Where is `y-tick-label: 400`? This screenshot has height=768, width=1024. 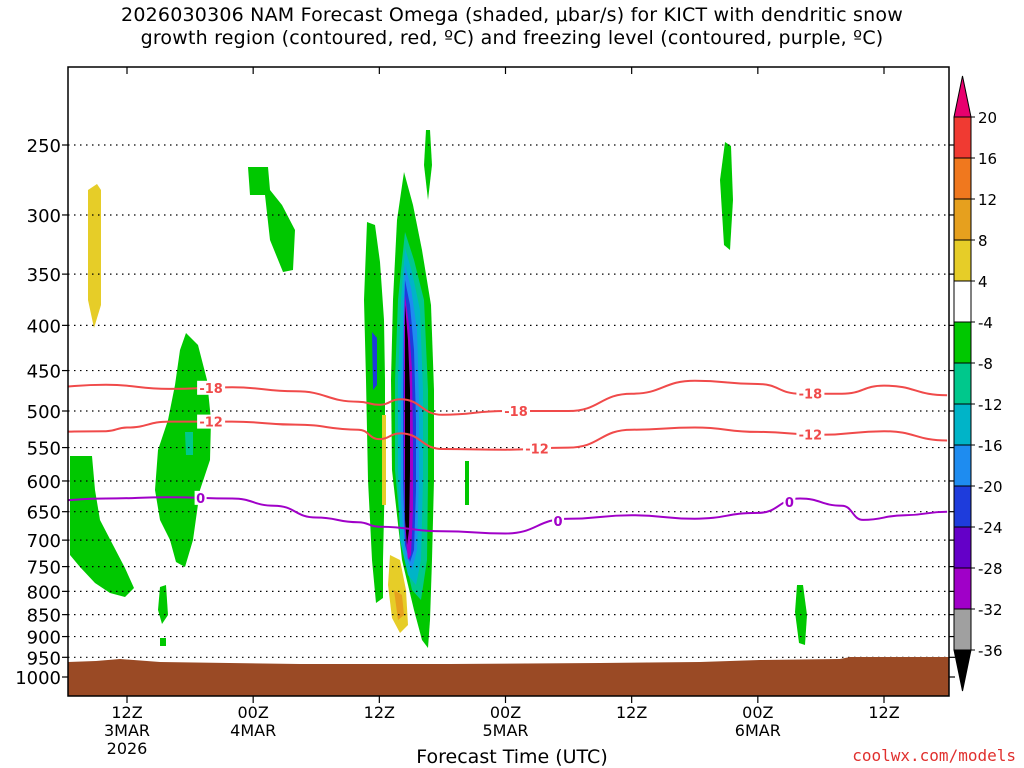 y-tick-label: 400 is located at coordinates (44, 326).